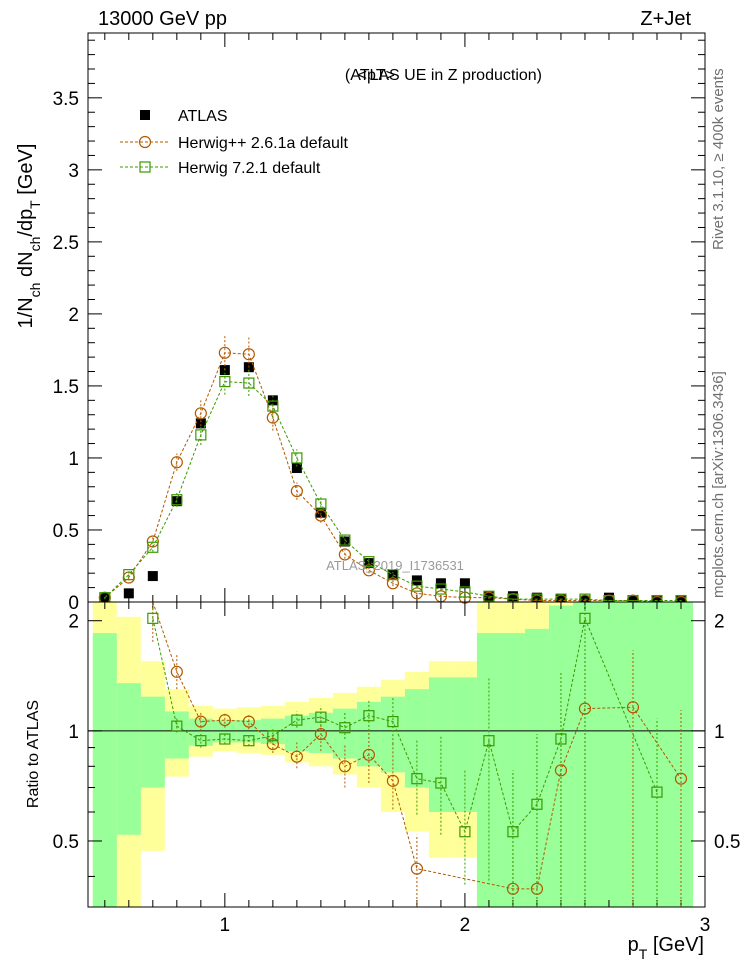 This screenshot has height=972, width=746. I want to click on legend-marker-atlas, so click(145, 115).